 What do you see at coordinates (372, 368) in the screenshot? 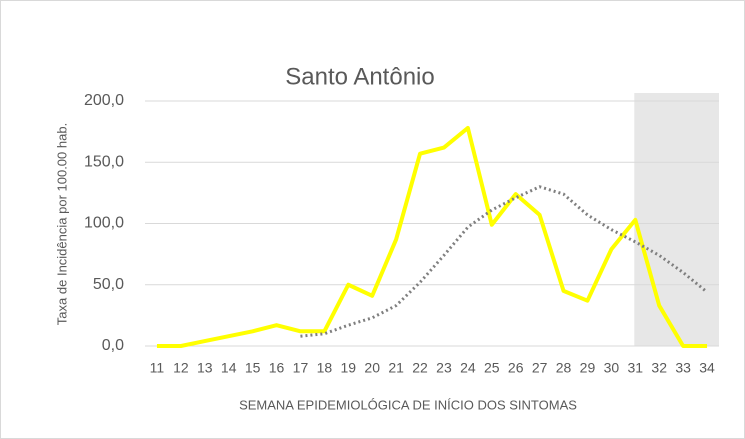
I see `x-tick-label: 20` at bounding box center [372, 368].